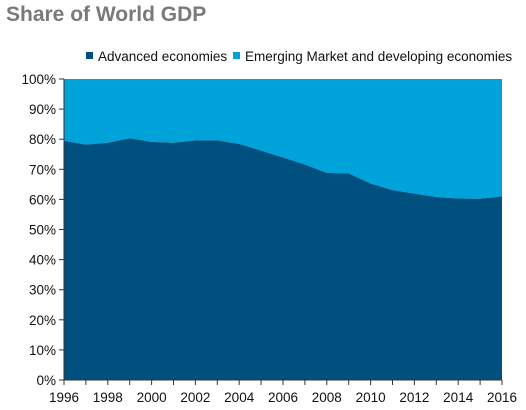 The width and height of the screenshot is (526, 410). Describe the element at coordinates (371, 397) in the screenshot. I see `x-tick-label: 2010` at that location.